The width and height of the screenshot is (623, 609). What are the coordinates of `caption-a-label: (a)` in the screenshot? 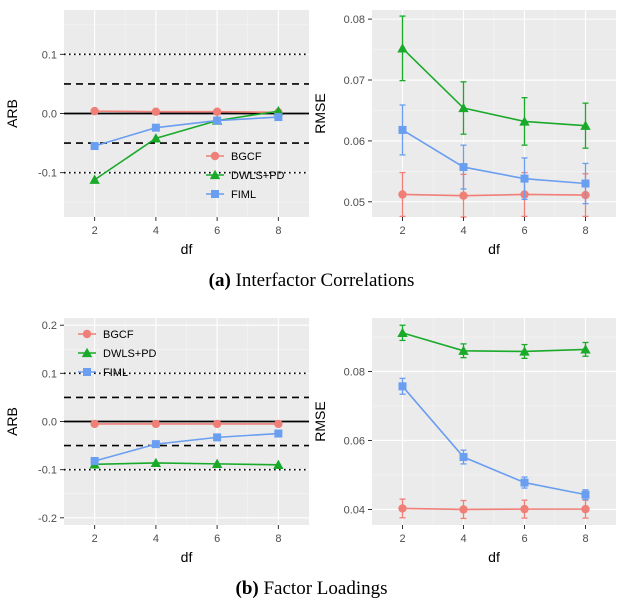 It's located at (219, 280).